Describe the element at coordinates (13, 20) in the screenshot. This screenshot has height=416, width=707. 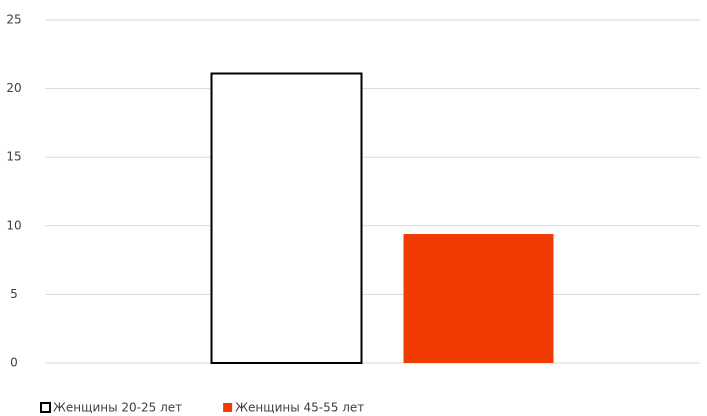
I see `y-tick-label: 25` at that location.